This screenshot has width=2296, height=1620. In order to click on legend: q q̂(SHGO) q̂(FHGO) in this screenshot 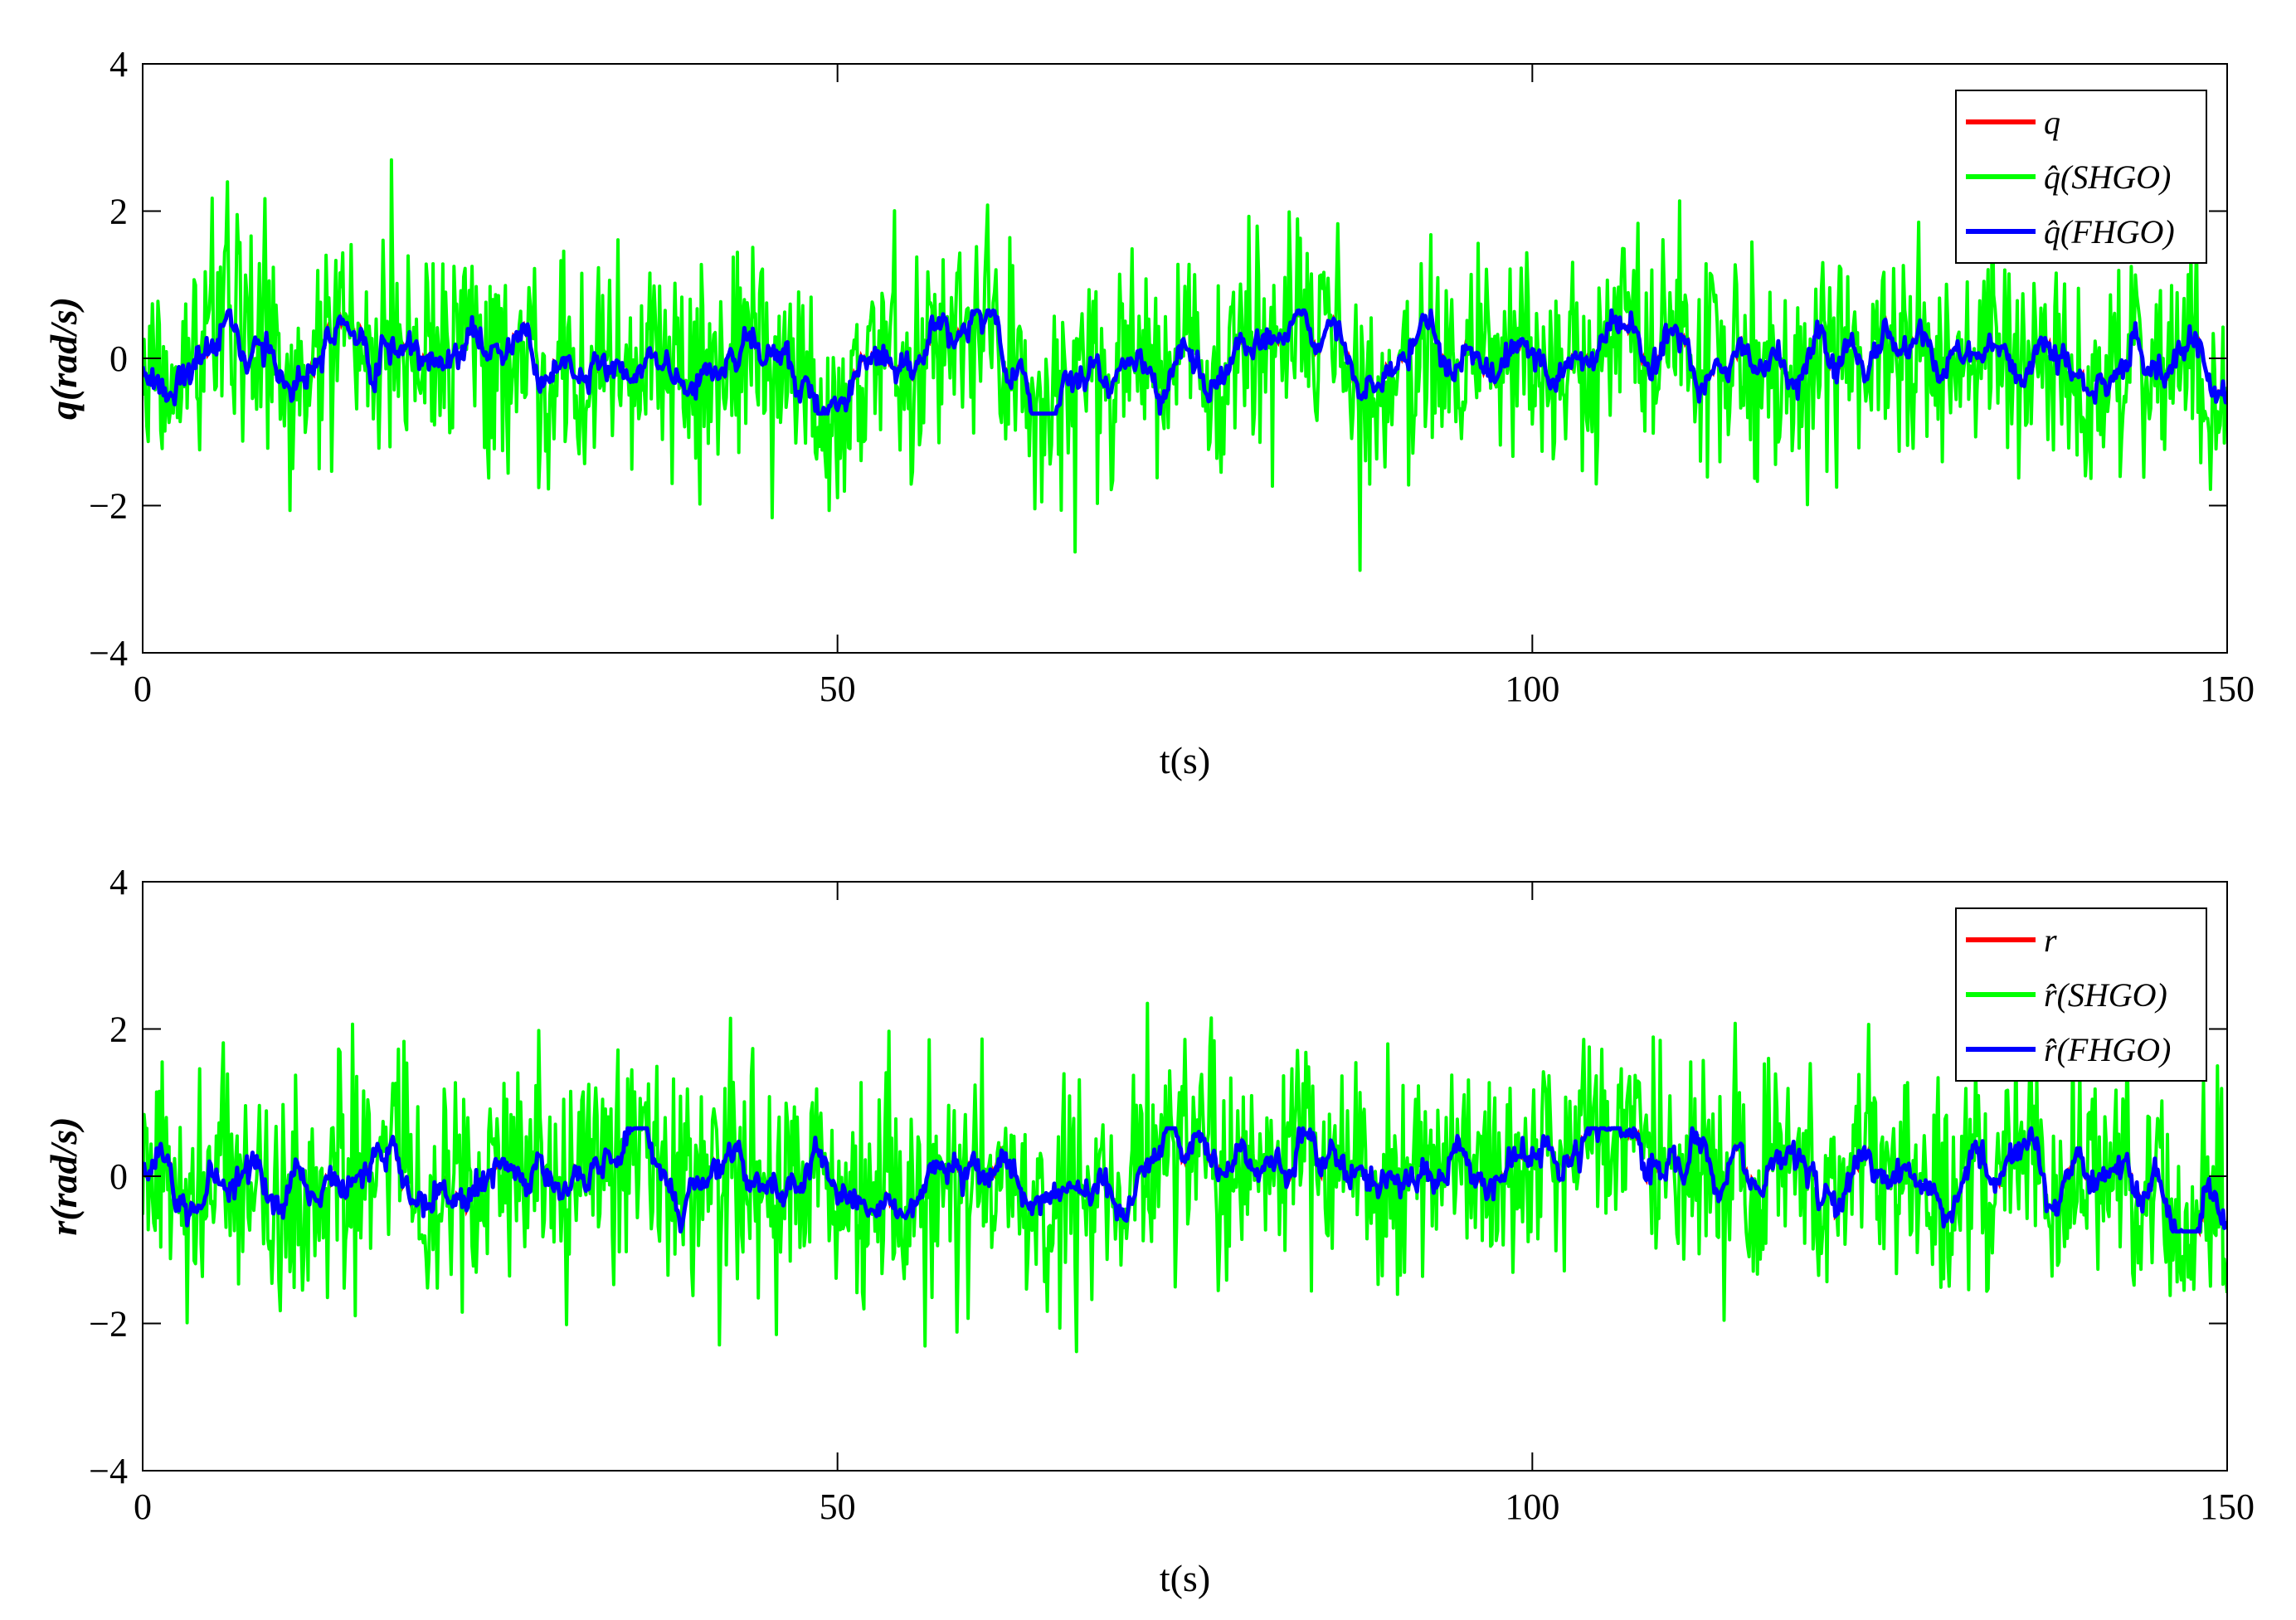, I will do `click(2081, 177)`.